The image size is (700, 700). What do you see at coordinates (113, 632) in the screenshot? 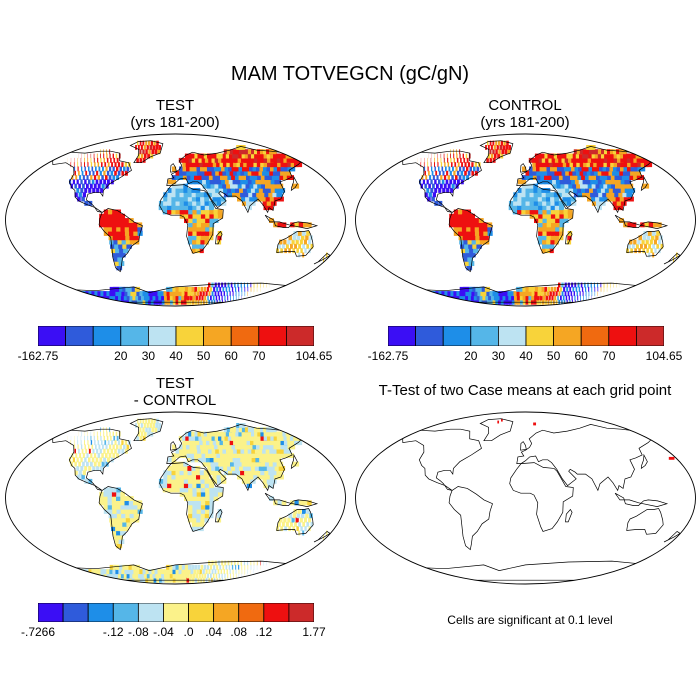
I see `colorbar-tick-label: -.12` at bounding box center [113, 632].